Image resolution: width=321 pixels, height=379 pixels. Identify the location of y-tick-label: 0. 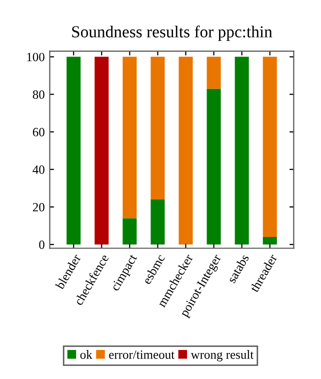
(41, 244).